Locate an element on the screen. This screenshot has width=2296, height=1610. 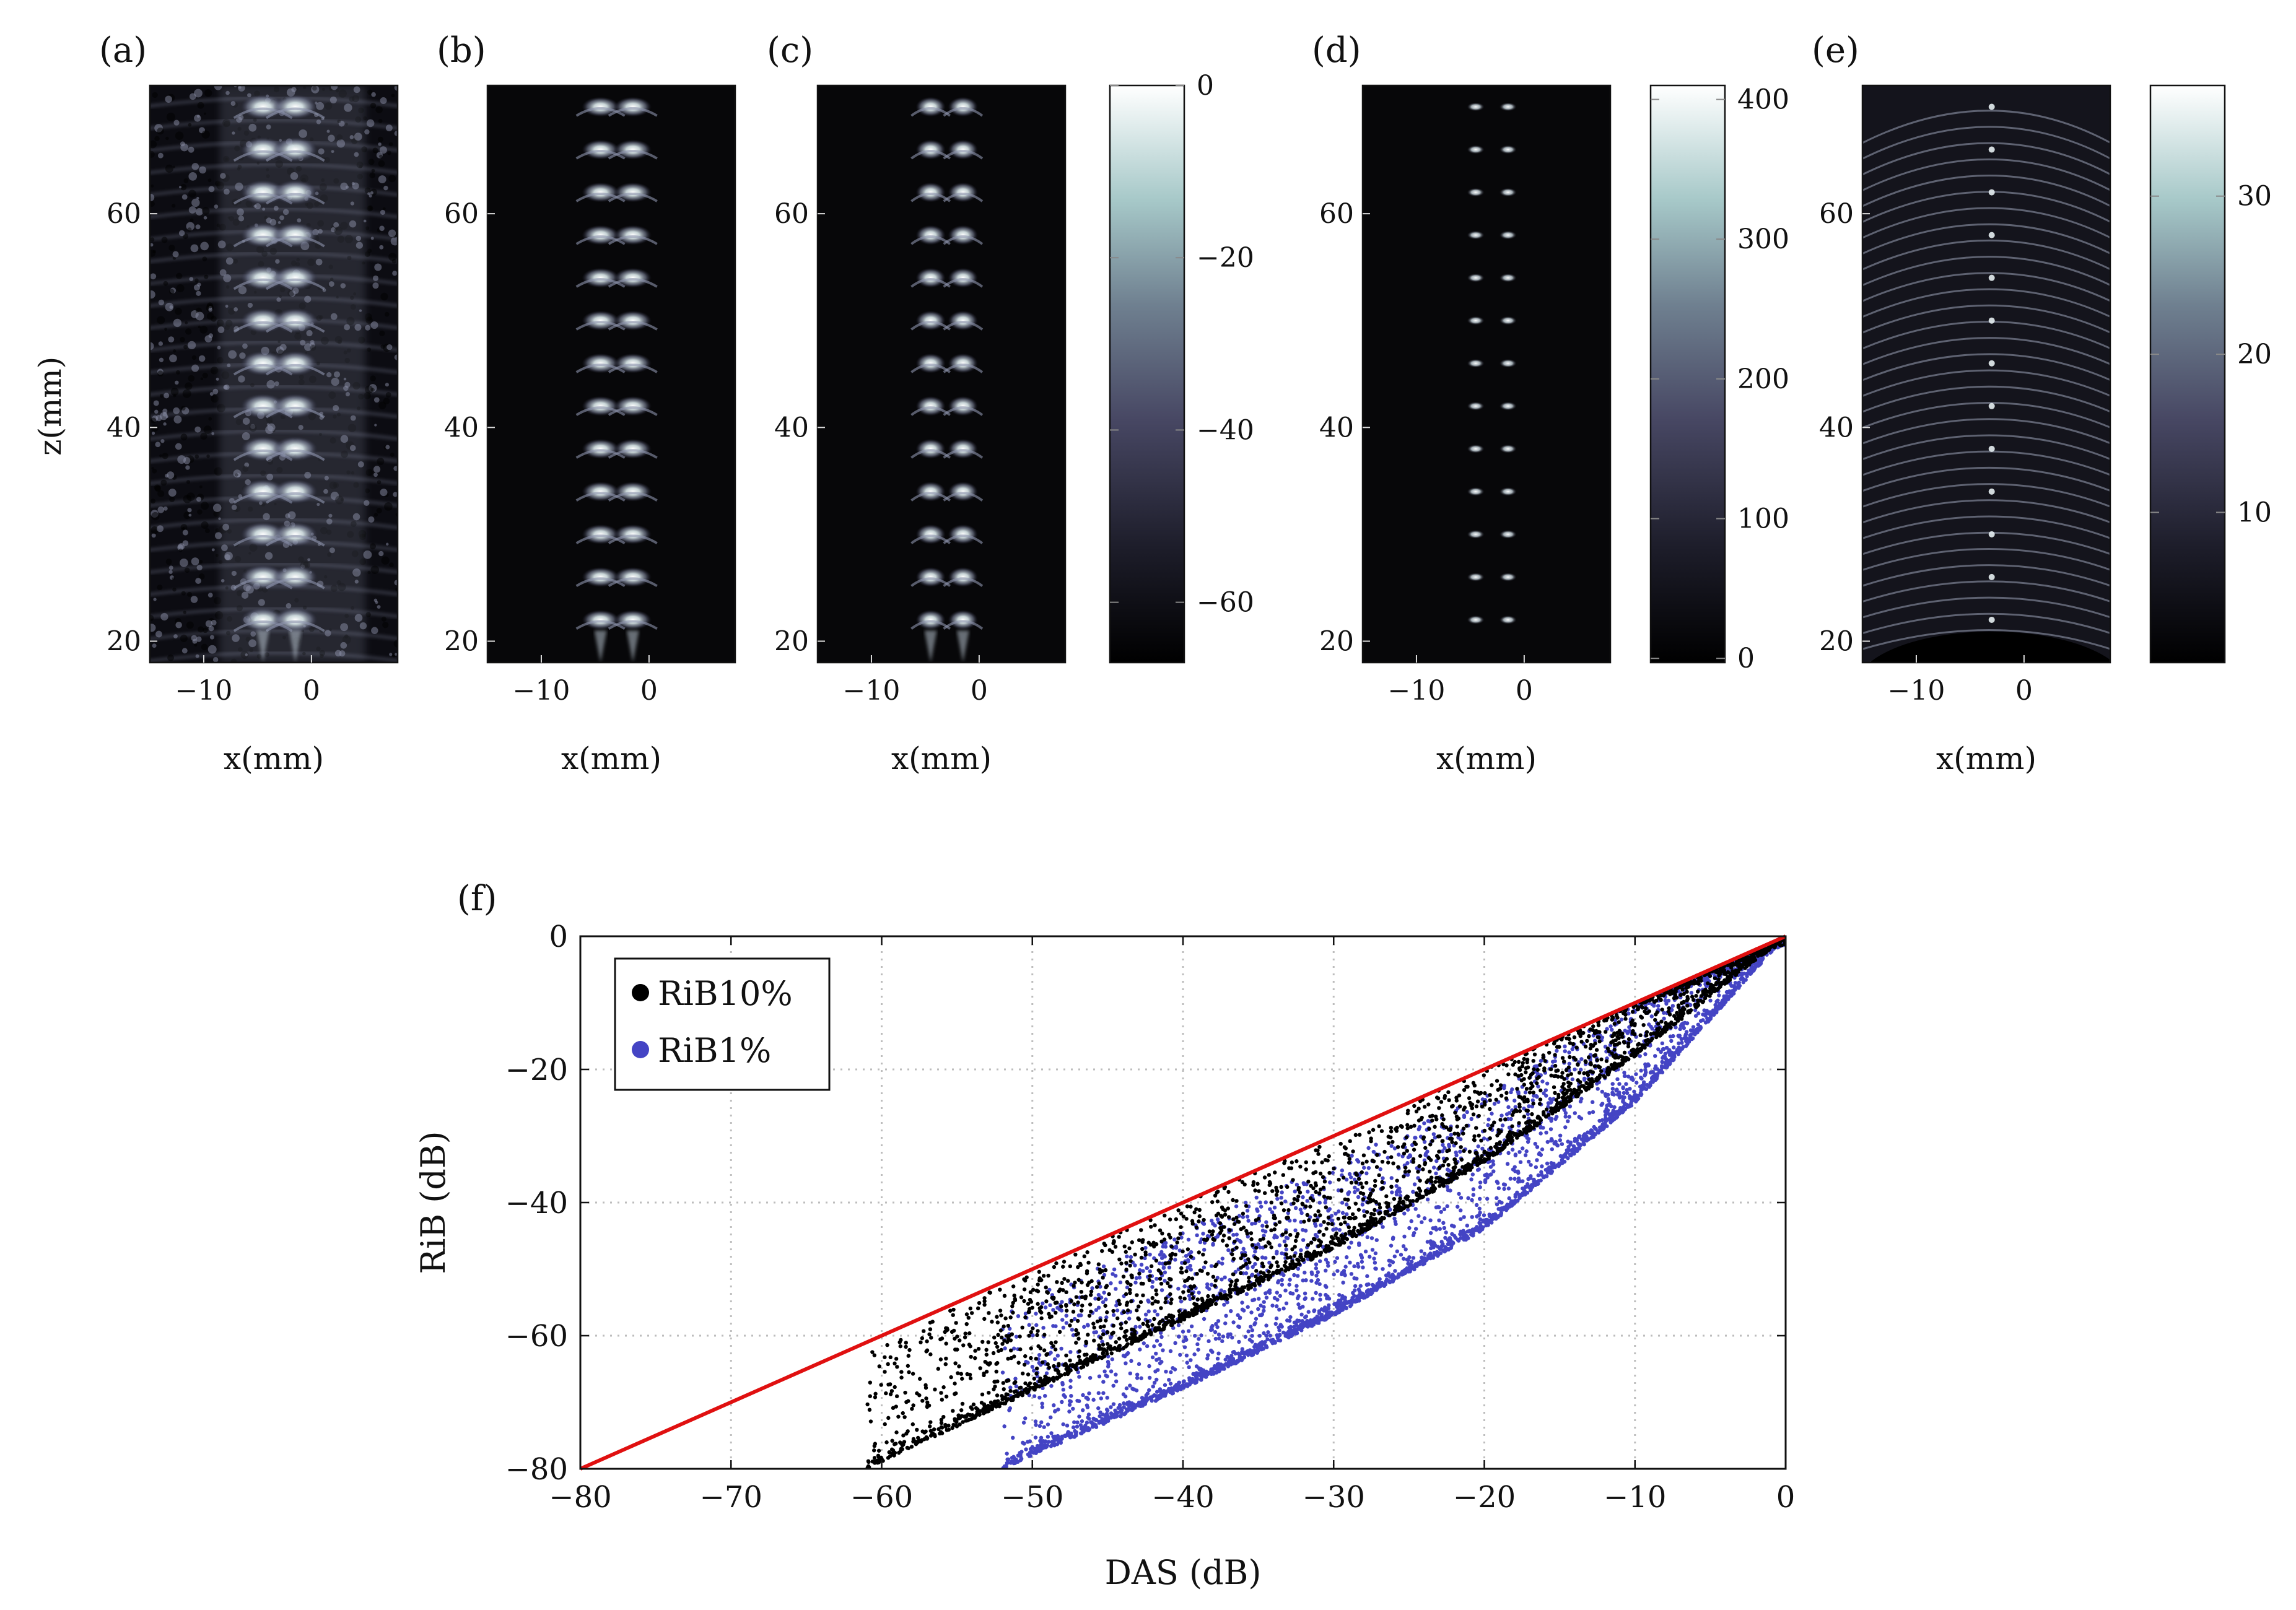
colorbar-tick-label: 0 is located at coordinates (1746, 658).